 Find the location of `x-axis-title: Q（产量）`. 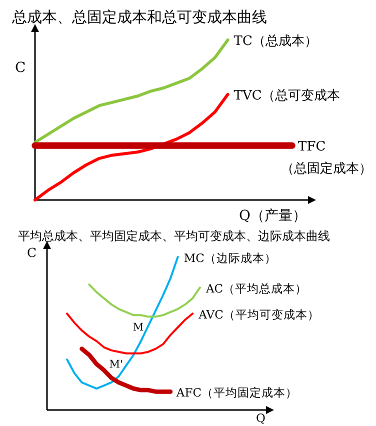

x-axis-title: Q（产量） is located at coordinates (272, 216).